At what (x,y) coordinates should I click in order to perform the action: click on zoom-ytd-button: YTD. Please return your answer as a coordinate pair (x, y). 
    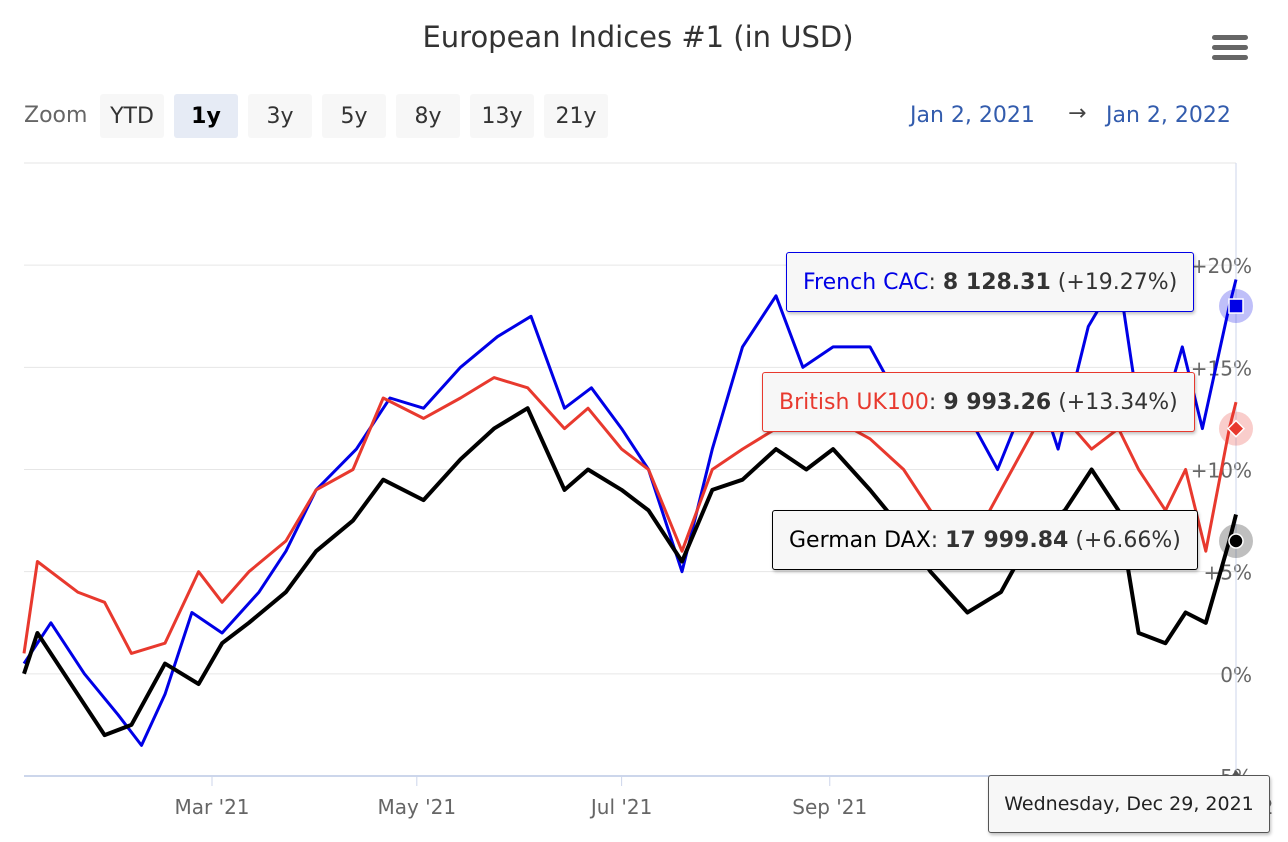
    Looking at the image, I should click on (132, 116).